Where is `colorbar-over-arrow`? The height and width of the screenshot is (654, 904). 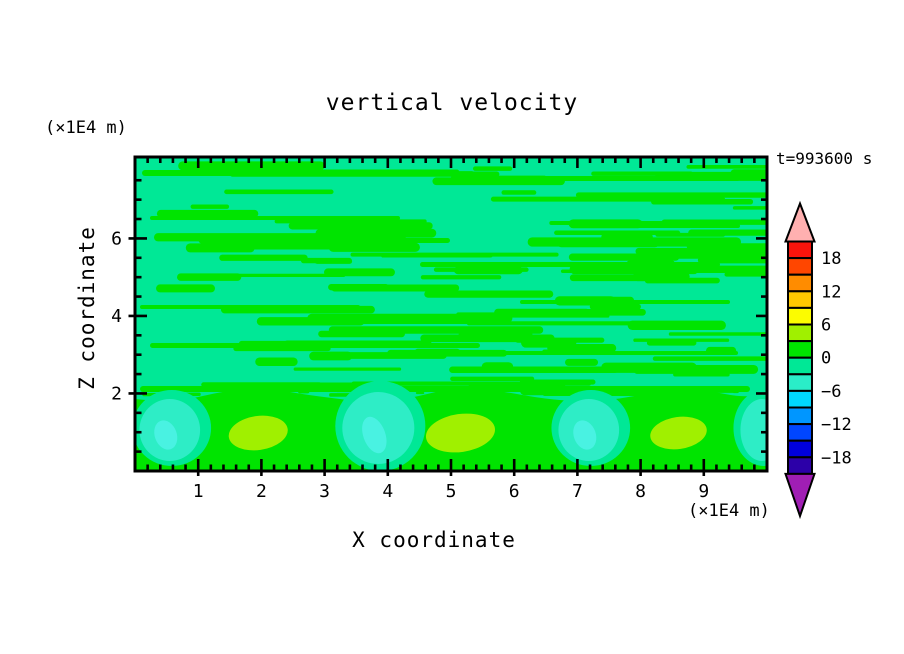
colorbar-over-arrow is located at coordinates (800, 221).